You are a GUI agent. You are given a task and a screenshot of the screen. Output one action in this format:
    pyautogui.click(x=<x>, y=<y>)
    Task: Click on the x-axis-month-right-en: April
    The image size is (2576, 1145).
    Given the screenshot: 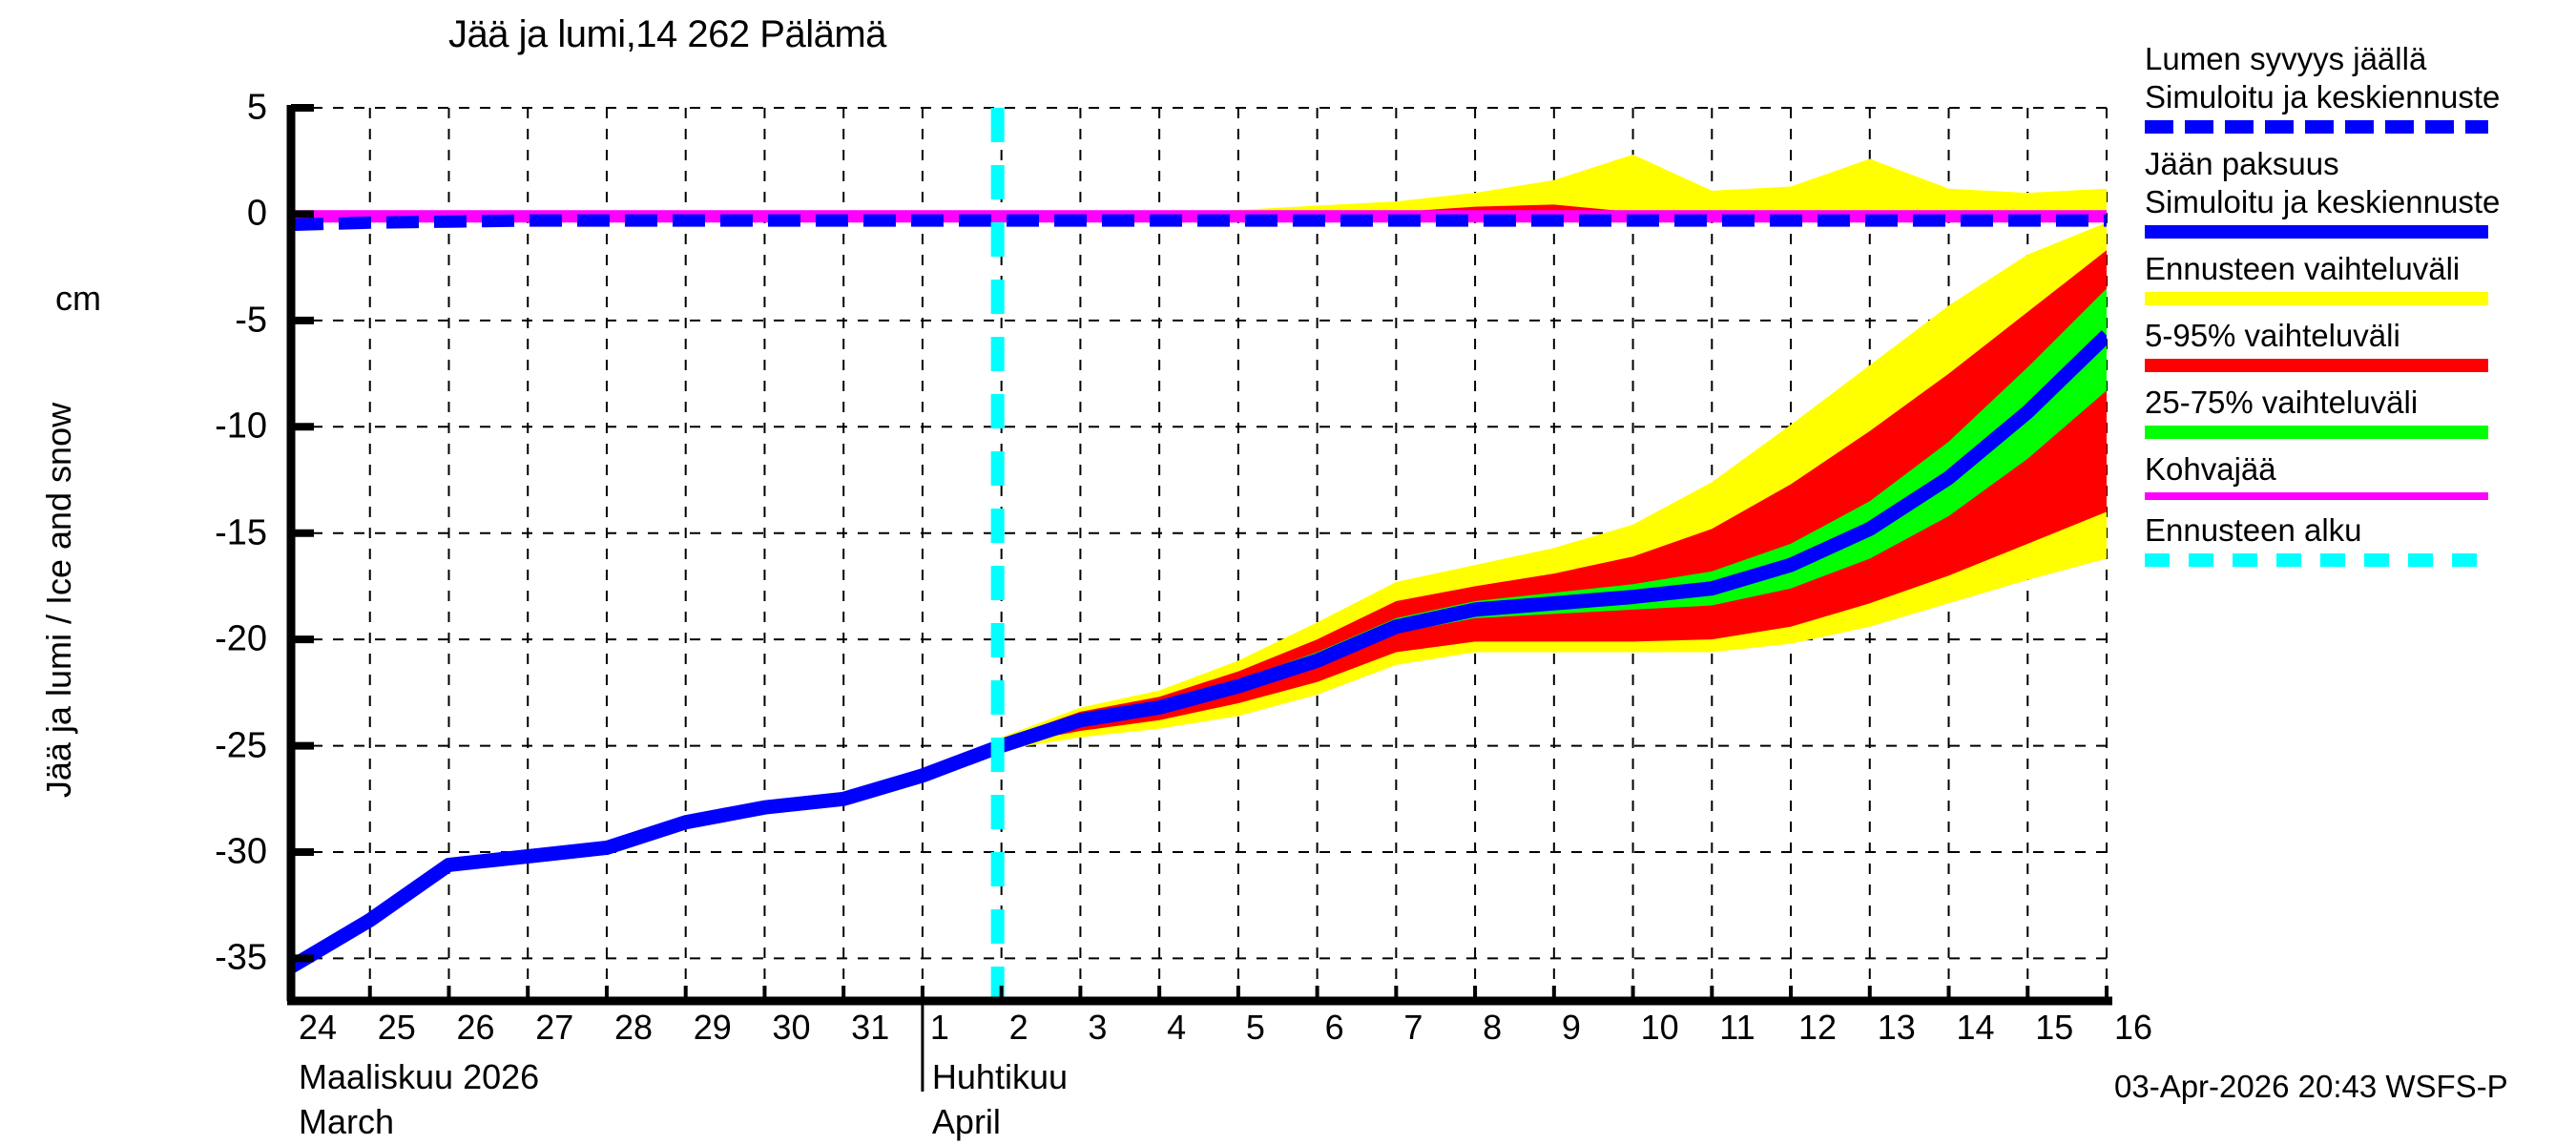 What is the action you would take?
    pyautogui.click(x=966, y=1121)
    